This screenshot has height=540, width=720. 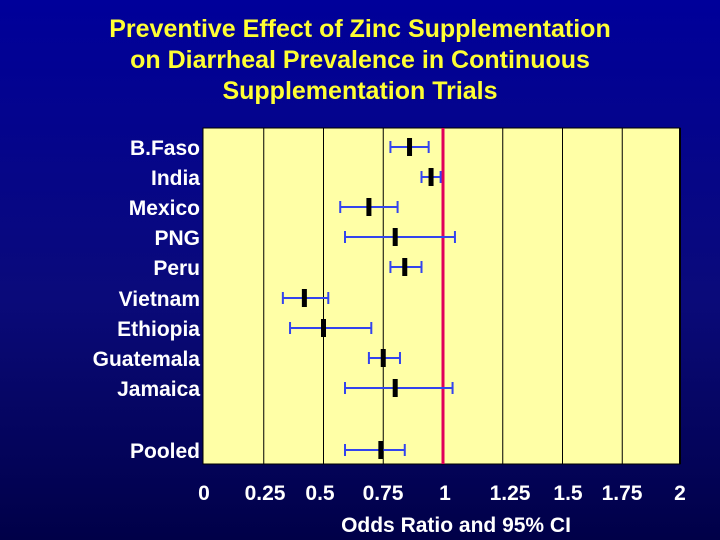 I want to click on study-row-mexico, so click(x=369, y=207).